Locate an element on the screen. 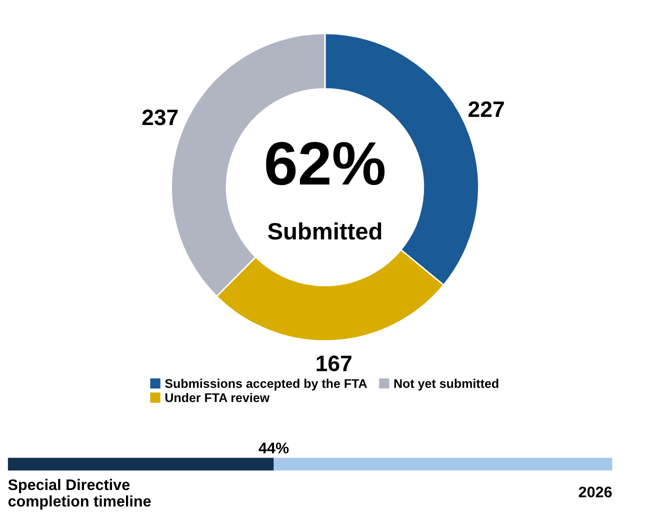 This screenshot has width=650, height=520. legend-label: Submissions accepted by the FTA is located at coordinates (266, 384).